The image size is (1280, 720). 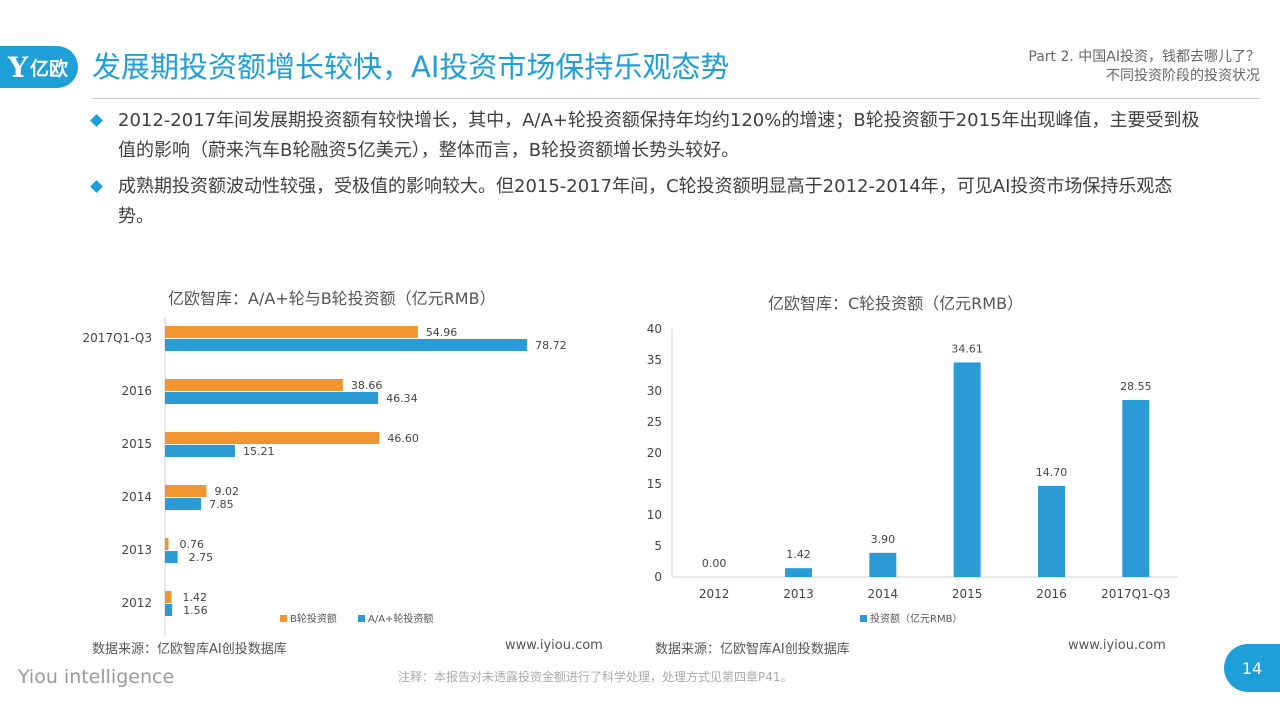 What do you see at coordinates (714, 563) in the screenshot?
I see `chart2-data-label: 0.00` at bounding box center [714, 563].